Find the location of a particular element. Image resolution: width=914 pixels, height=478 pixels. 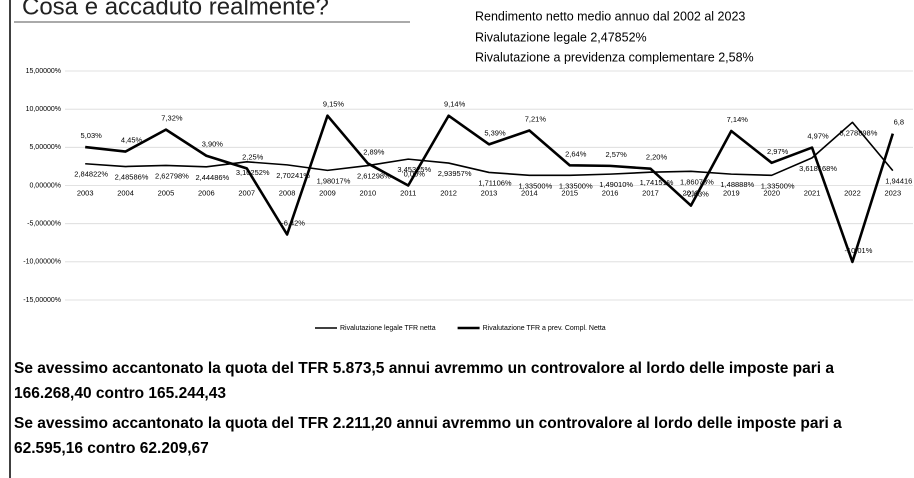

x-tick-label: 2015 is located at coordinates (569, 192).